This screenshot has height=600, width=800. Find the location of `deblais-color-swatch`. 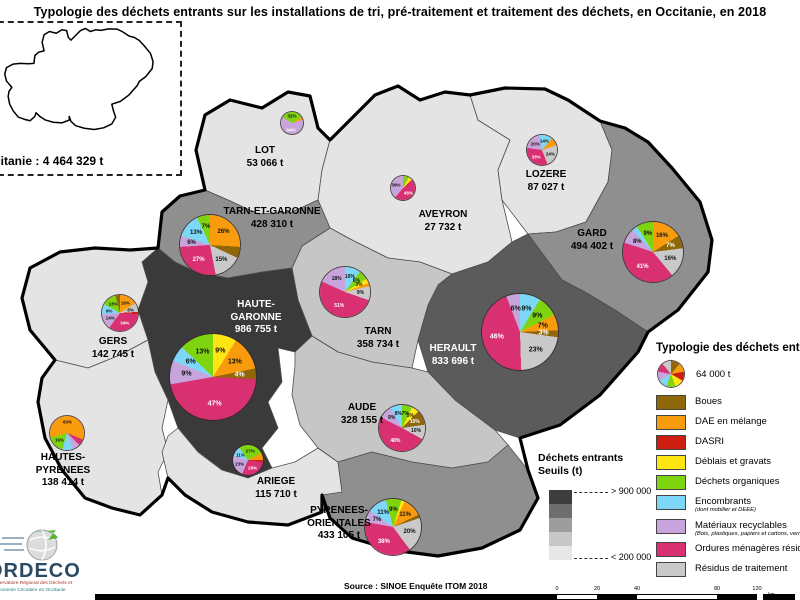

deblais-color-swatch is located at coordinates (671, 462).